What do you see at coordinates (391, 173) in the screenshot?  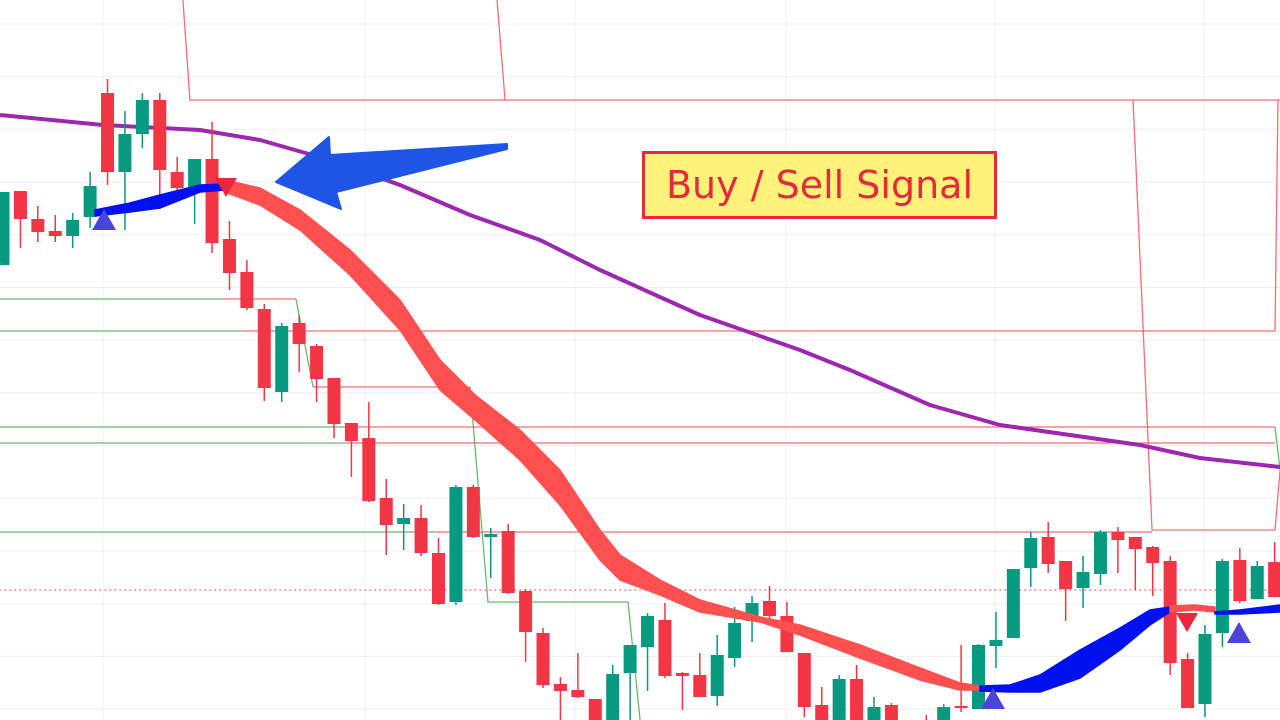 I see `pointer-arrow-icon` at bounding box center [391, 173].